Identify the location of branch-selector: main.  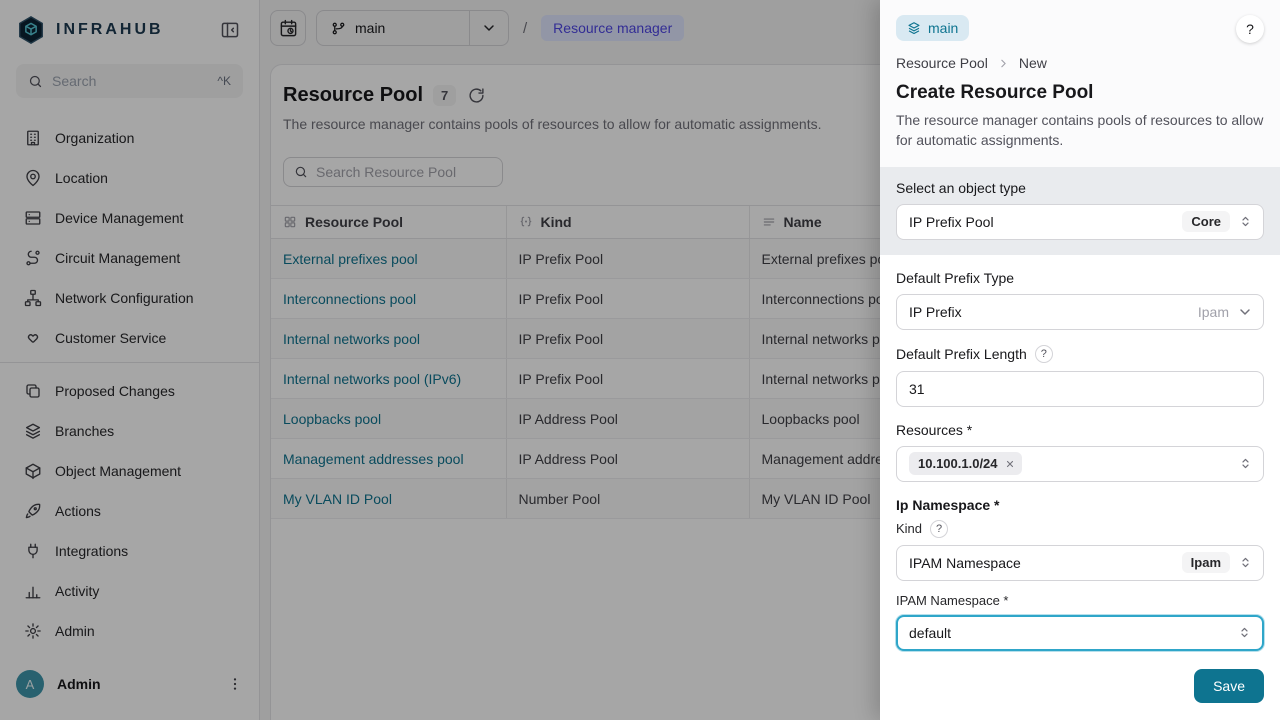
(412, 28).